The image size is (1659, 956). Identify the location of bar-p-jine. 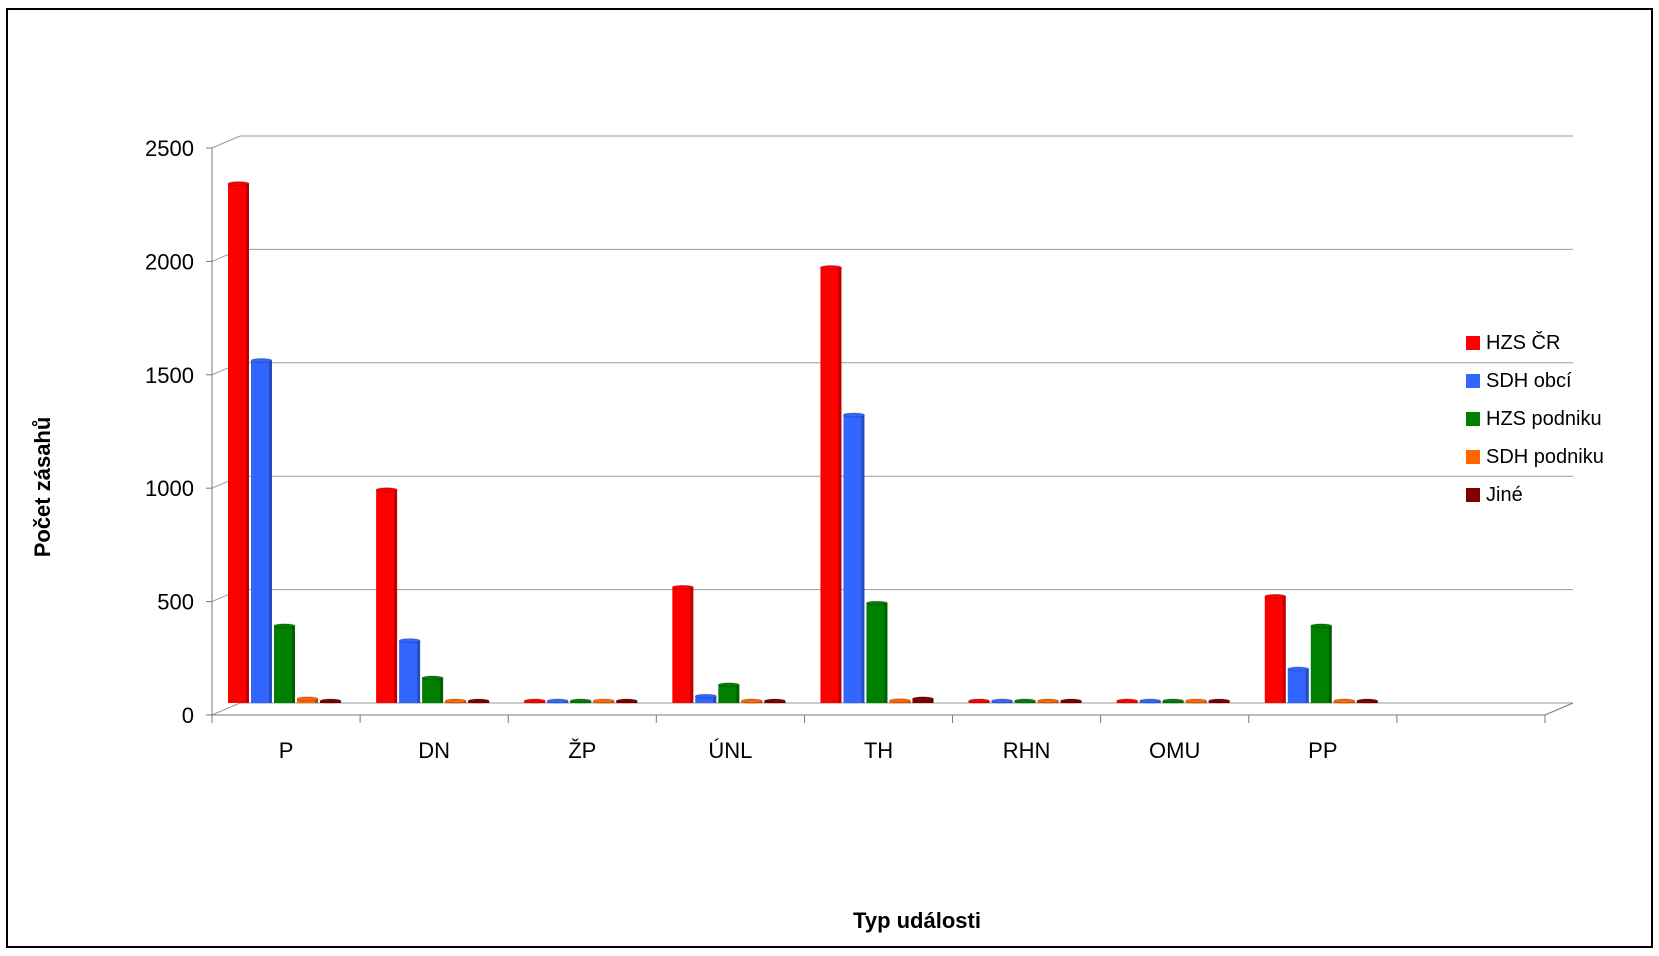
(330, 701).